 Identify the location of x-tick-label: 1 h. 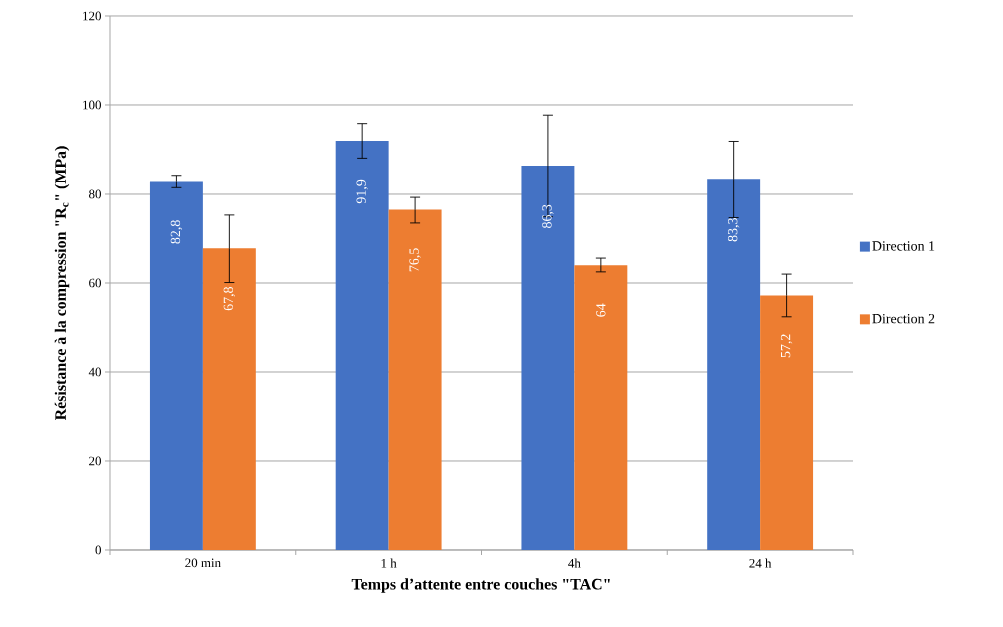
(389, 563).